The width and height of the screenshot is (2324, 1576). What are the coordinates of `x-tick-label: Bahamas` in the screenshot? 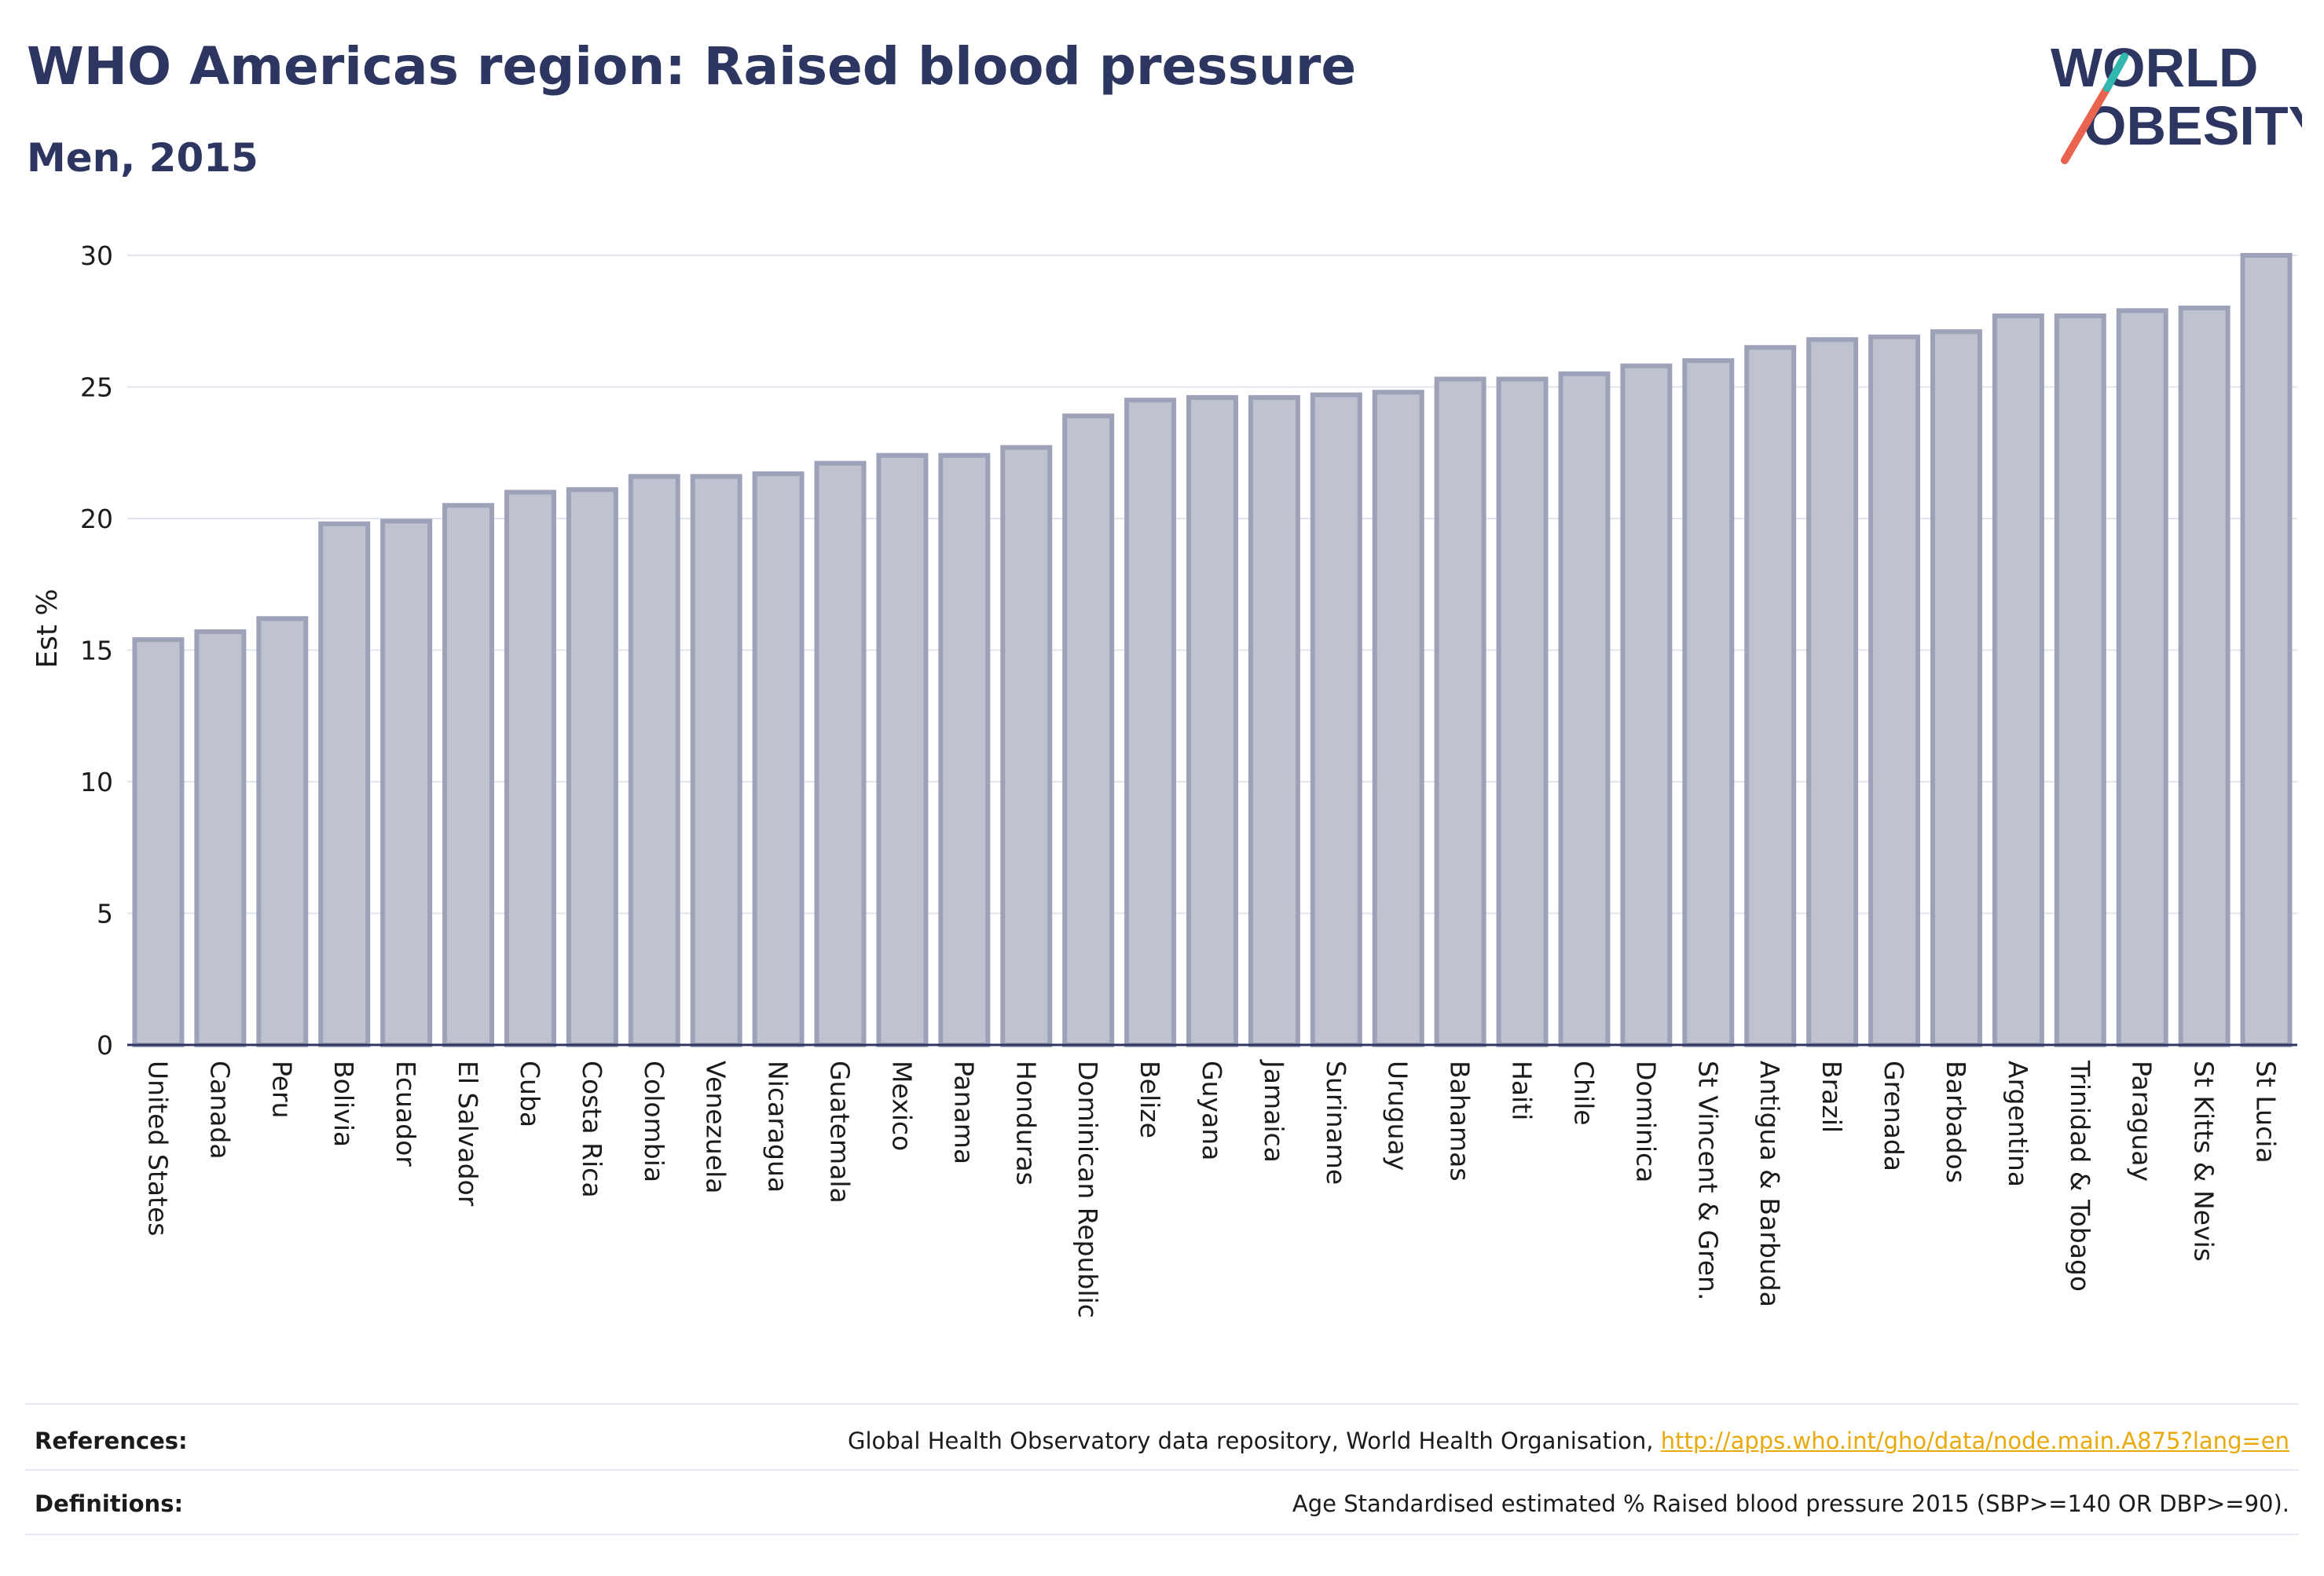 It's located at (1460, 1121).